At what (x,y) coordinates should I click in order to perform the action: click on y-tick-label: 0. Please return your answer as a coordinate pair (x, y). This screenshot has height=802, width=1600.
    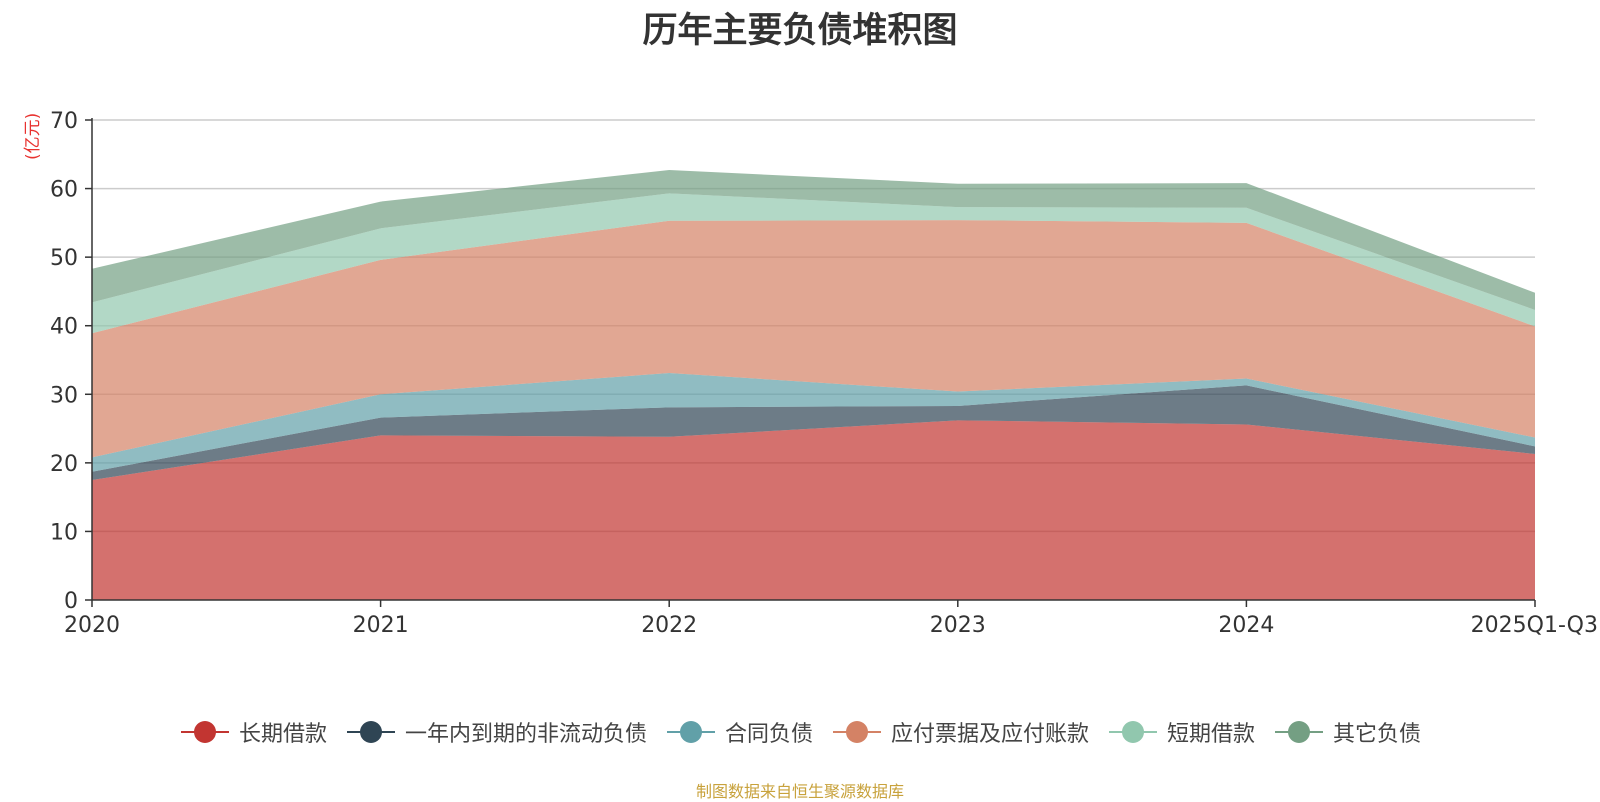
    Looking at the image, I should click on (71, 601).